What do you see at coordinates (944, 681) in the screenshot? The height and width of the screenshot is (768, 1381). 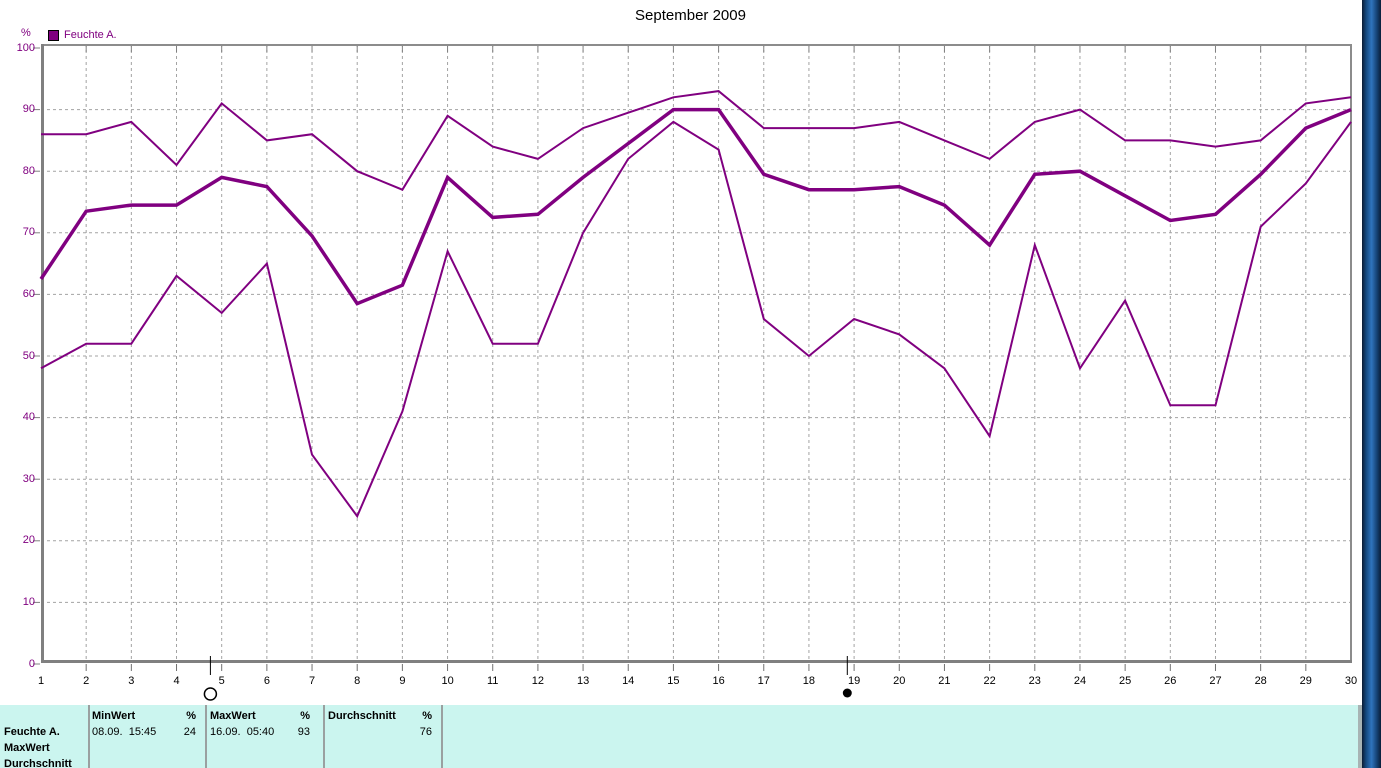 I see `x-axis-label: 21` at bounding box center [944, 681].